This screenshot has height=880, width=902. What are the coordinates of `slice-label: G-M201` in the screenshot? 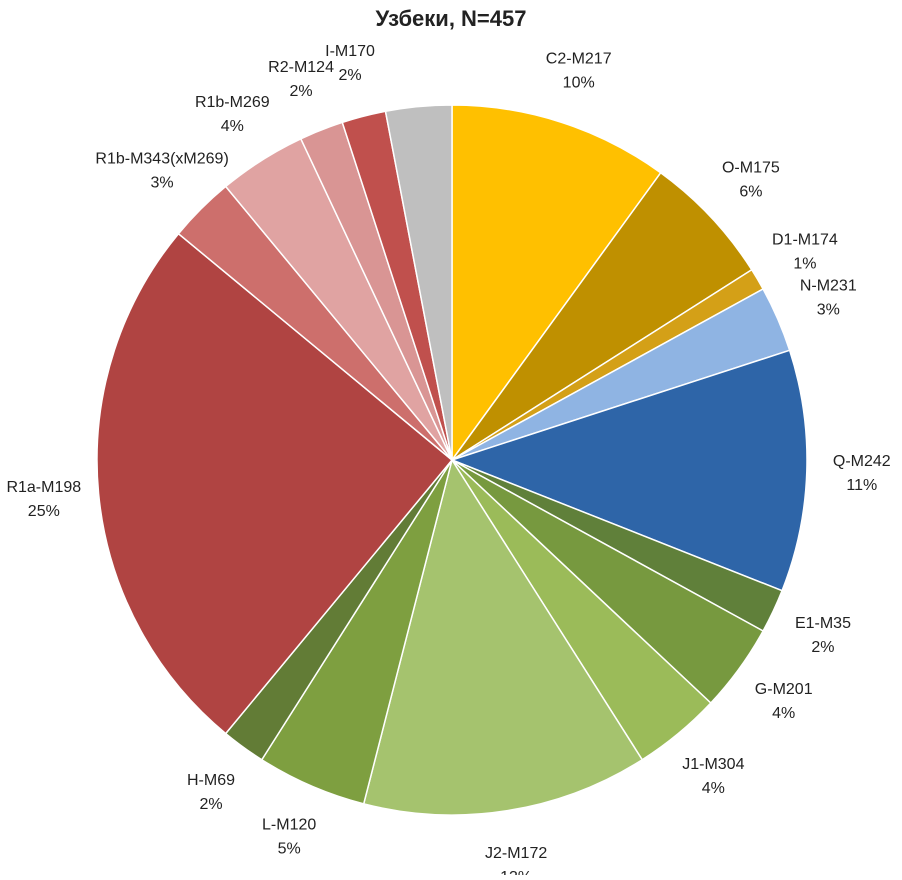 It's located at (784, 689).